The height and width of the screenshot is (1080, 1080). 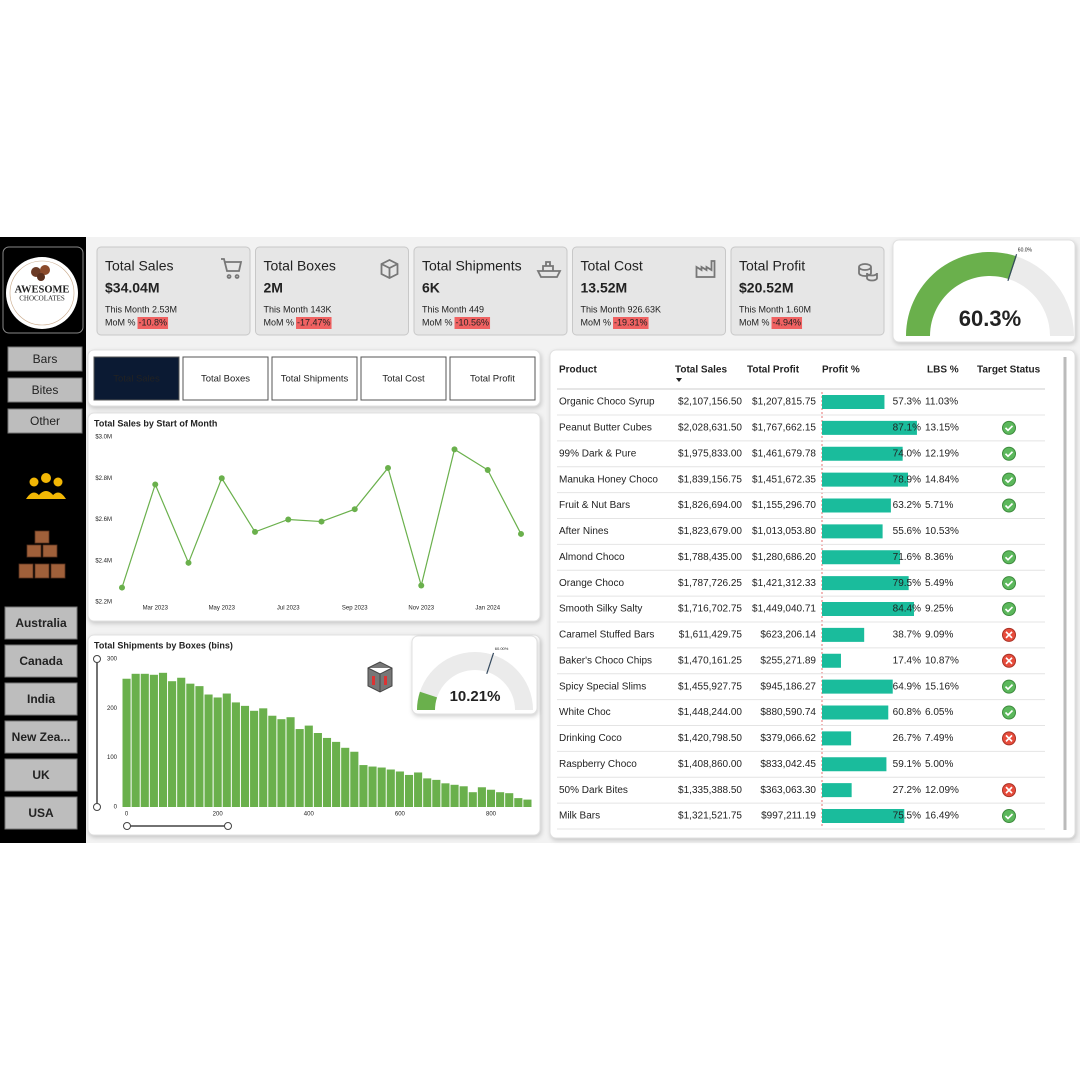 What do you see at coordinates (583, 531) in the screenshot?
I see `cell-product: After Nines` at bounding box center [583, 531].